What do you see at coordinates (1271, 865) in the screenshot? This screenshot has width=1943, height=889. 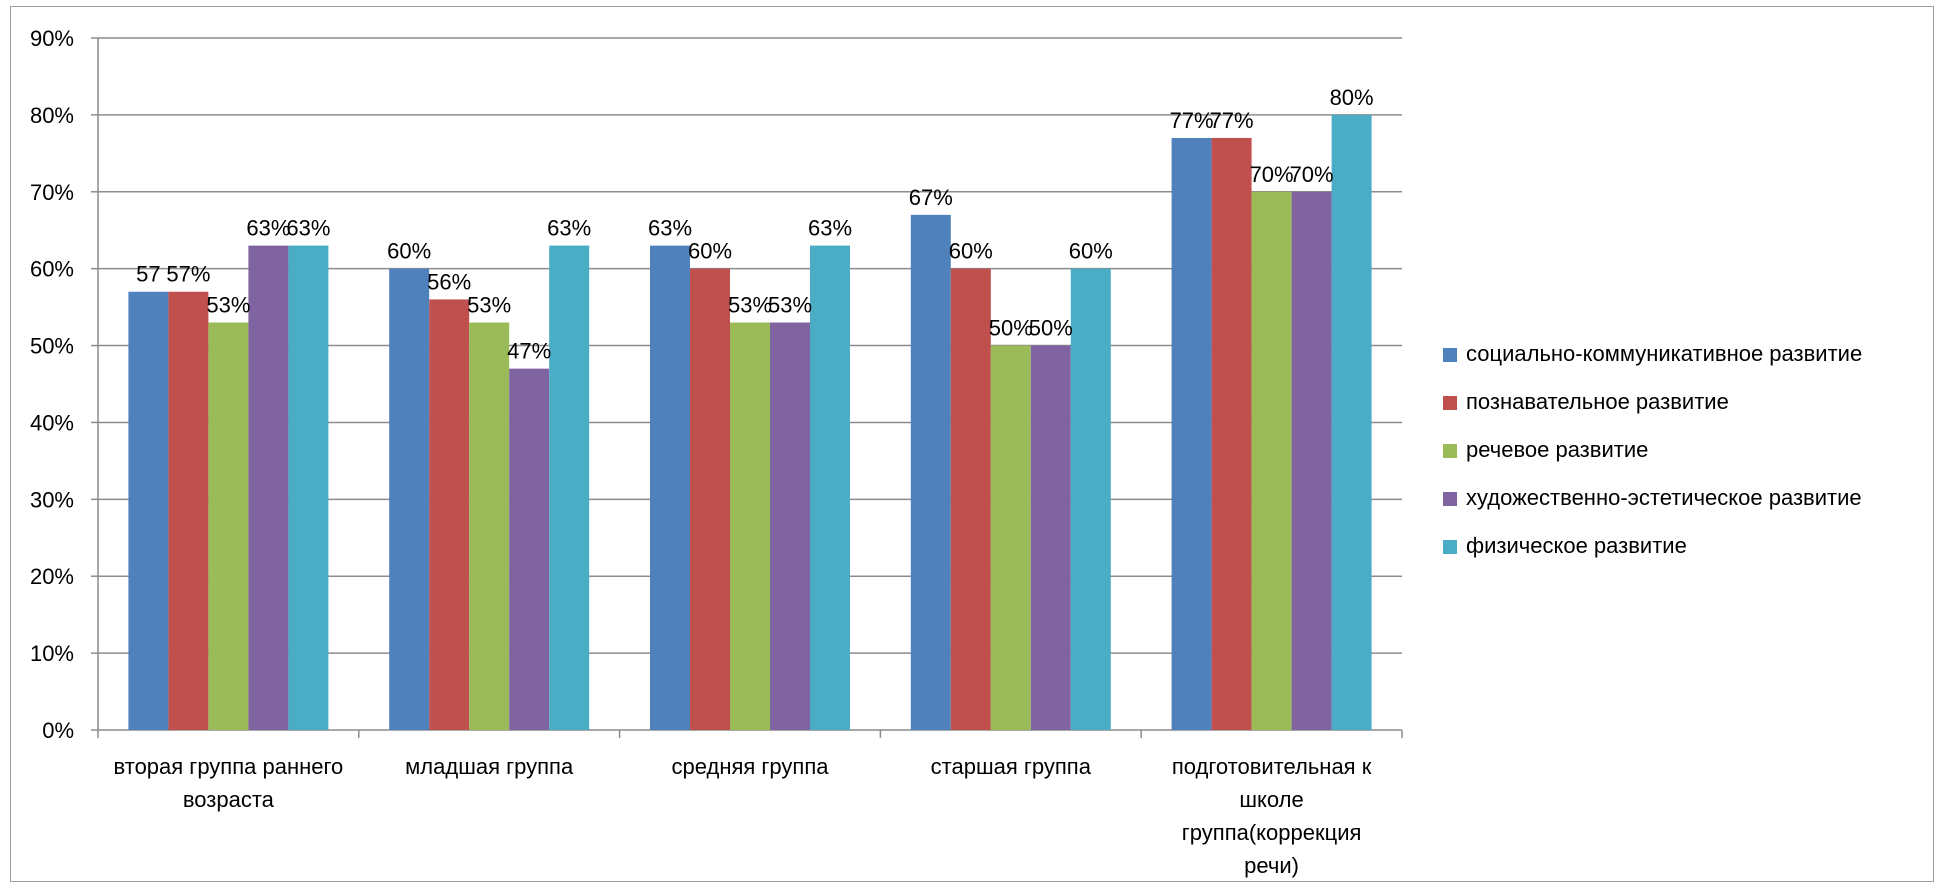 I see `x-category-label: речи)` at bounding box center [1271, 865].